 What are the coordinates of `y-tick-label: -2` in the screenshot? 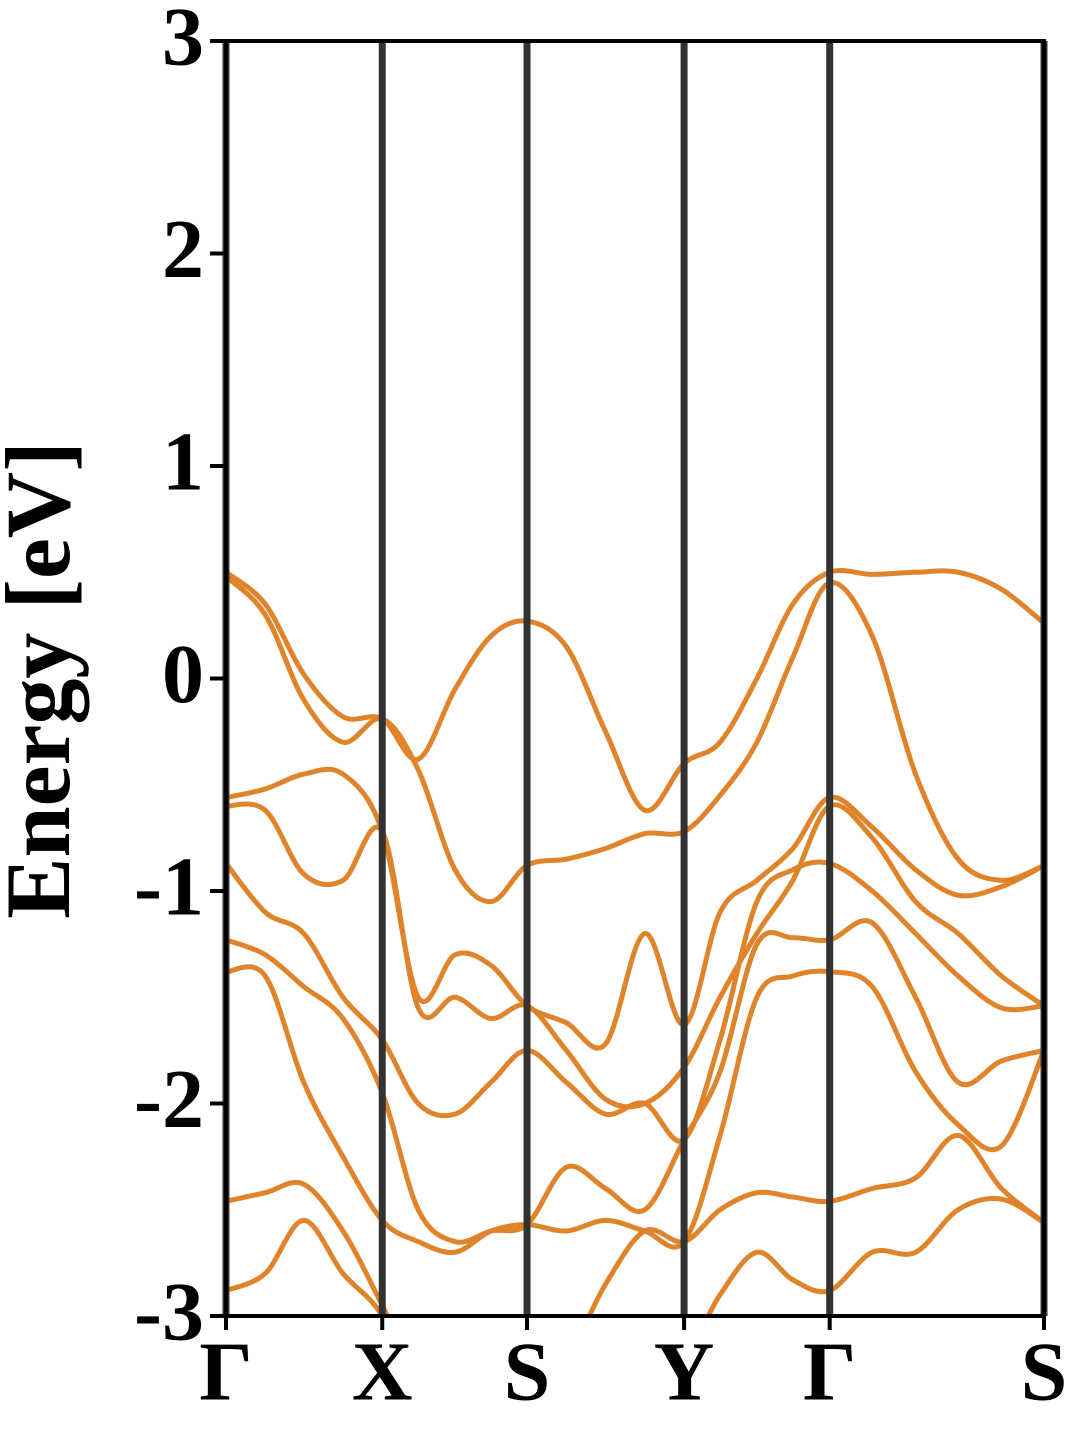 It's located at (169, 1099).